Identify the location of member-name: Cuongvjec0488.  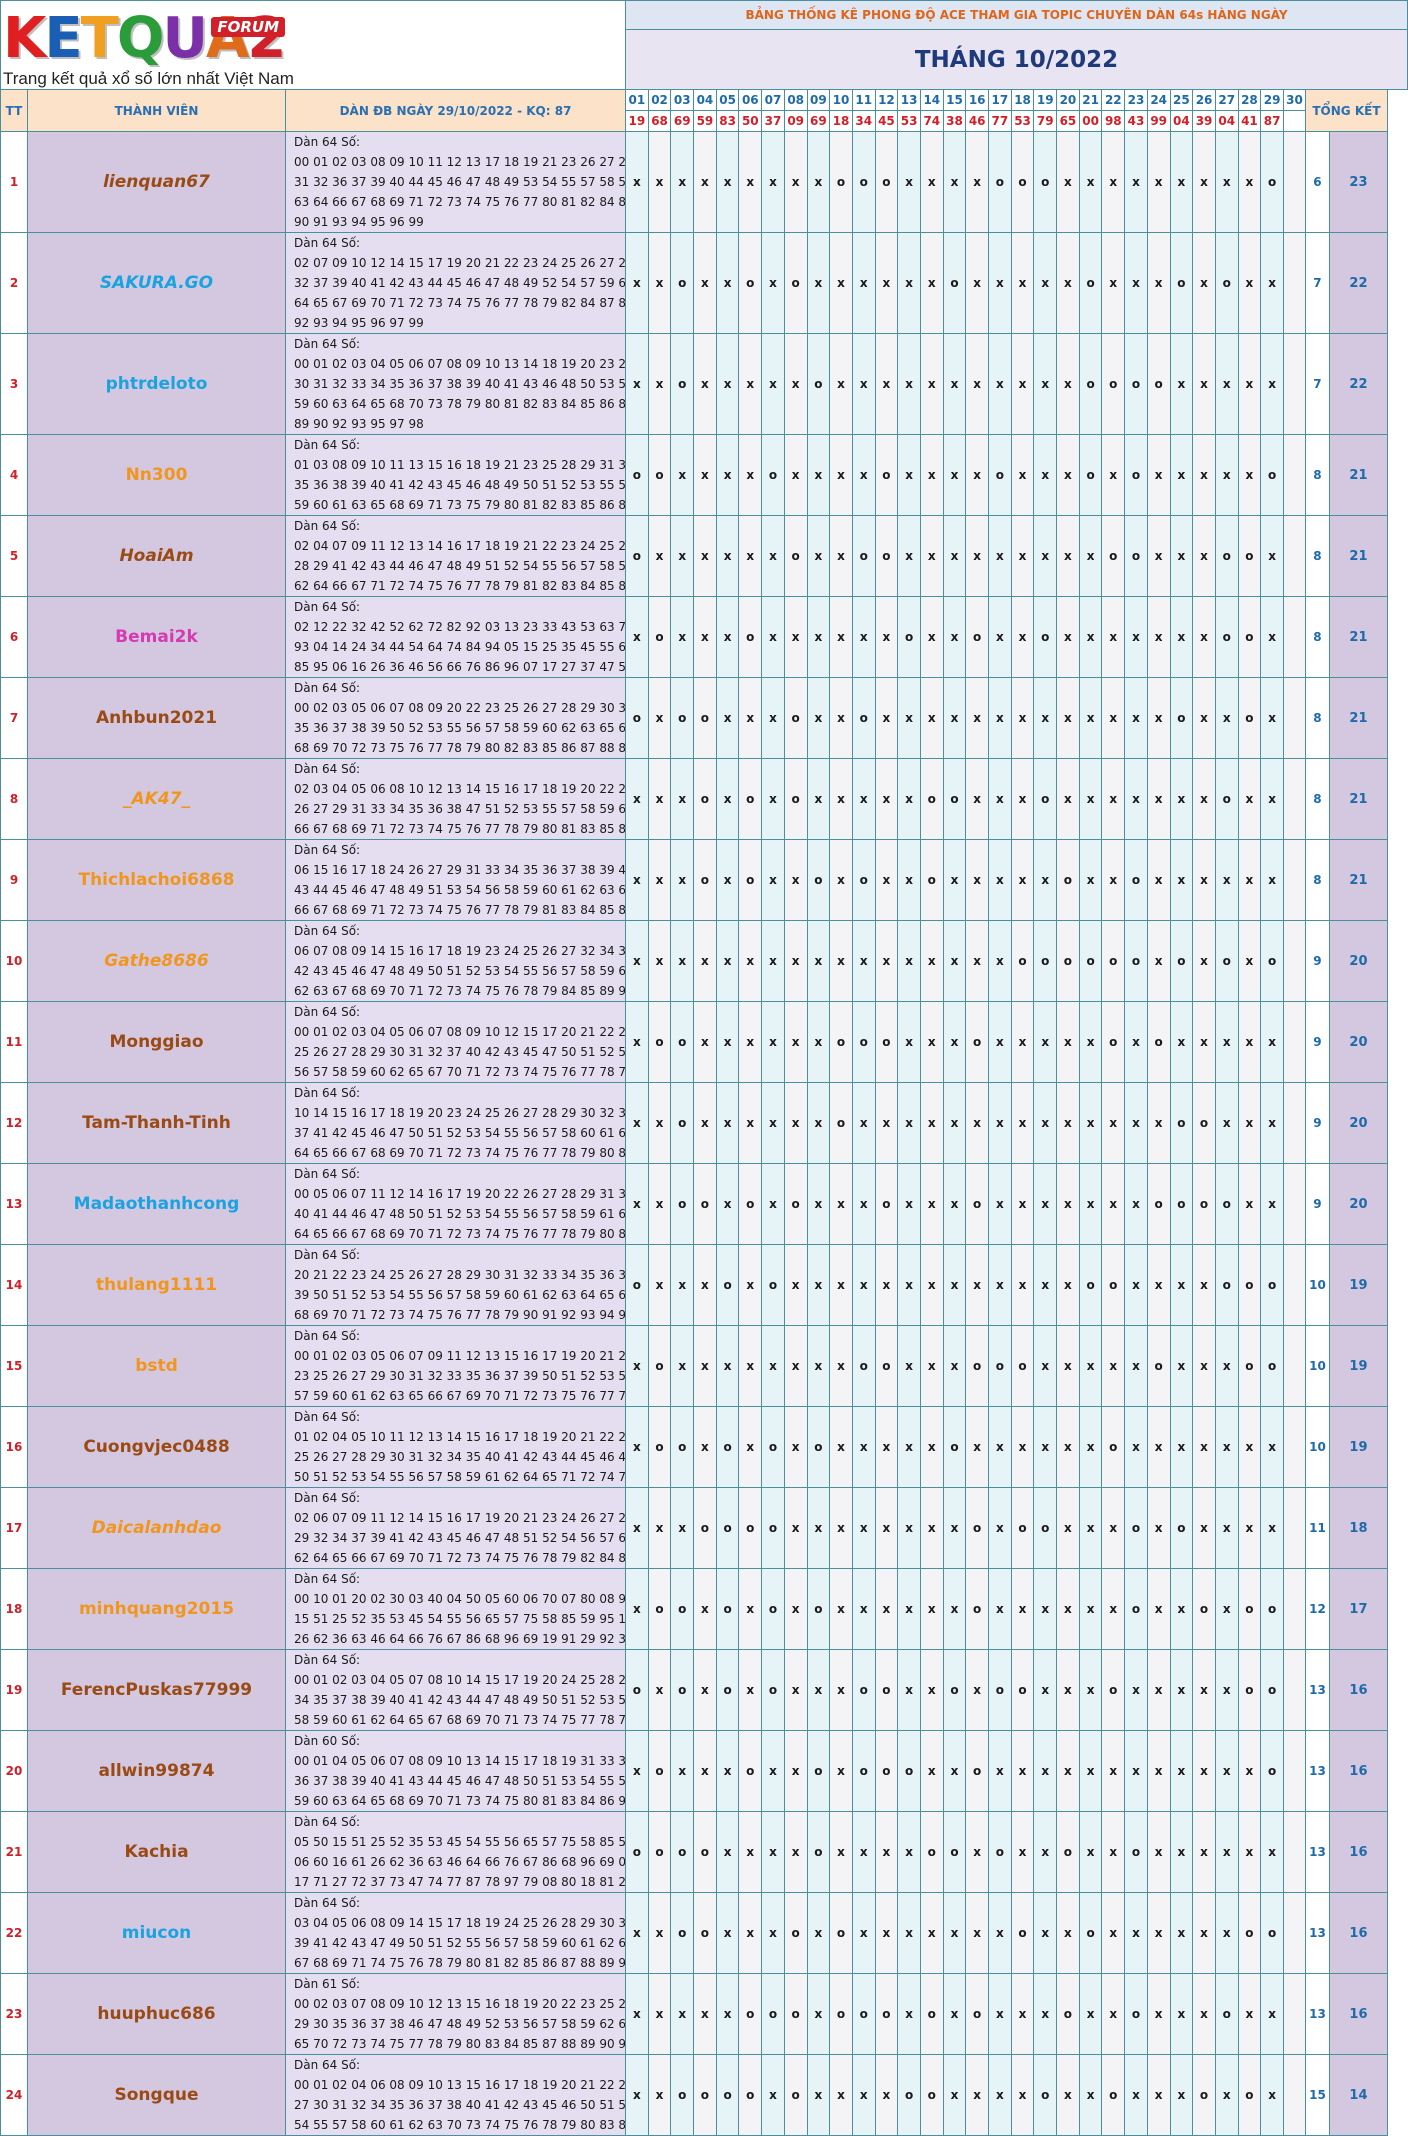
(156, 1447).